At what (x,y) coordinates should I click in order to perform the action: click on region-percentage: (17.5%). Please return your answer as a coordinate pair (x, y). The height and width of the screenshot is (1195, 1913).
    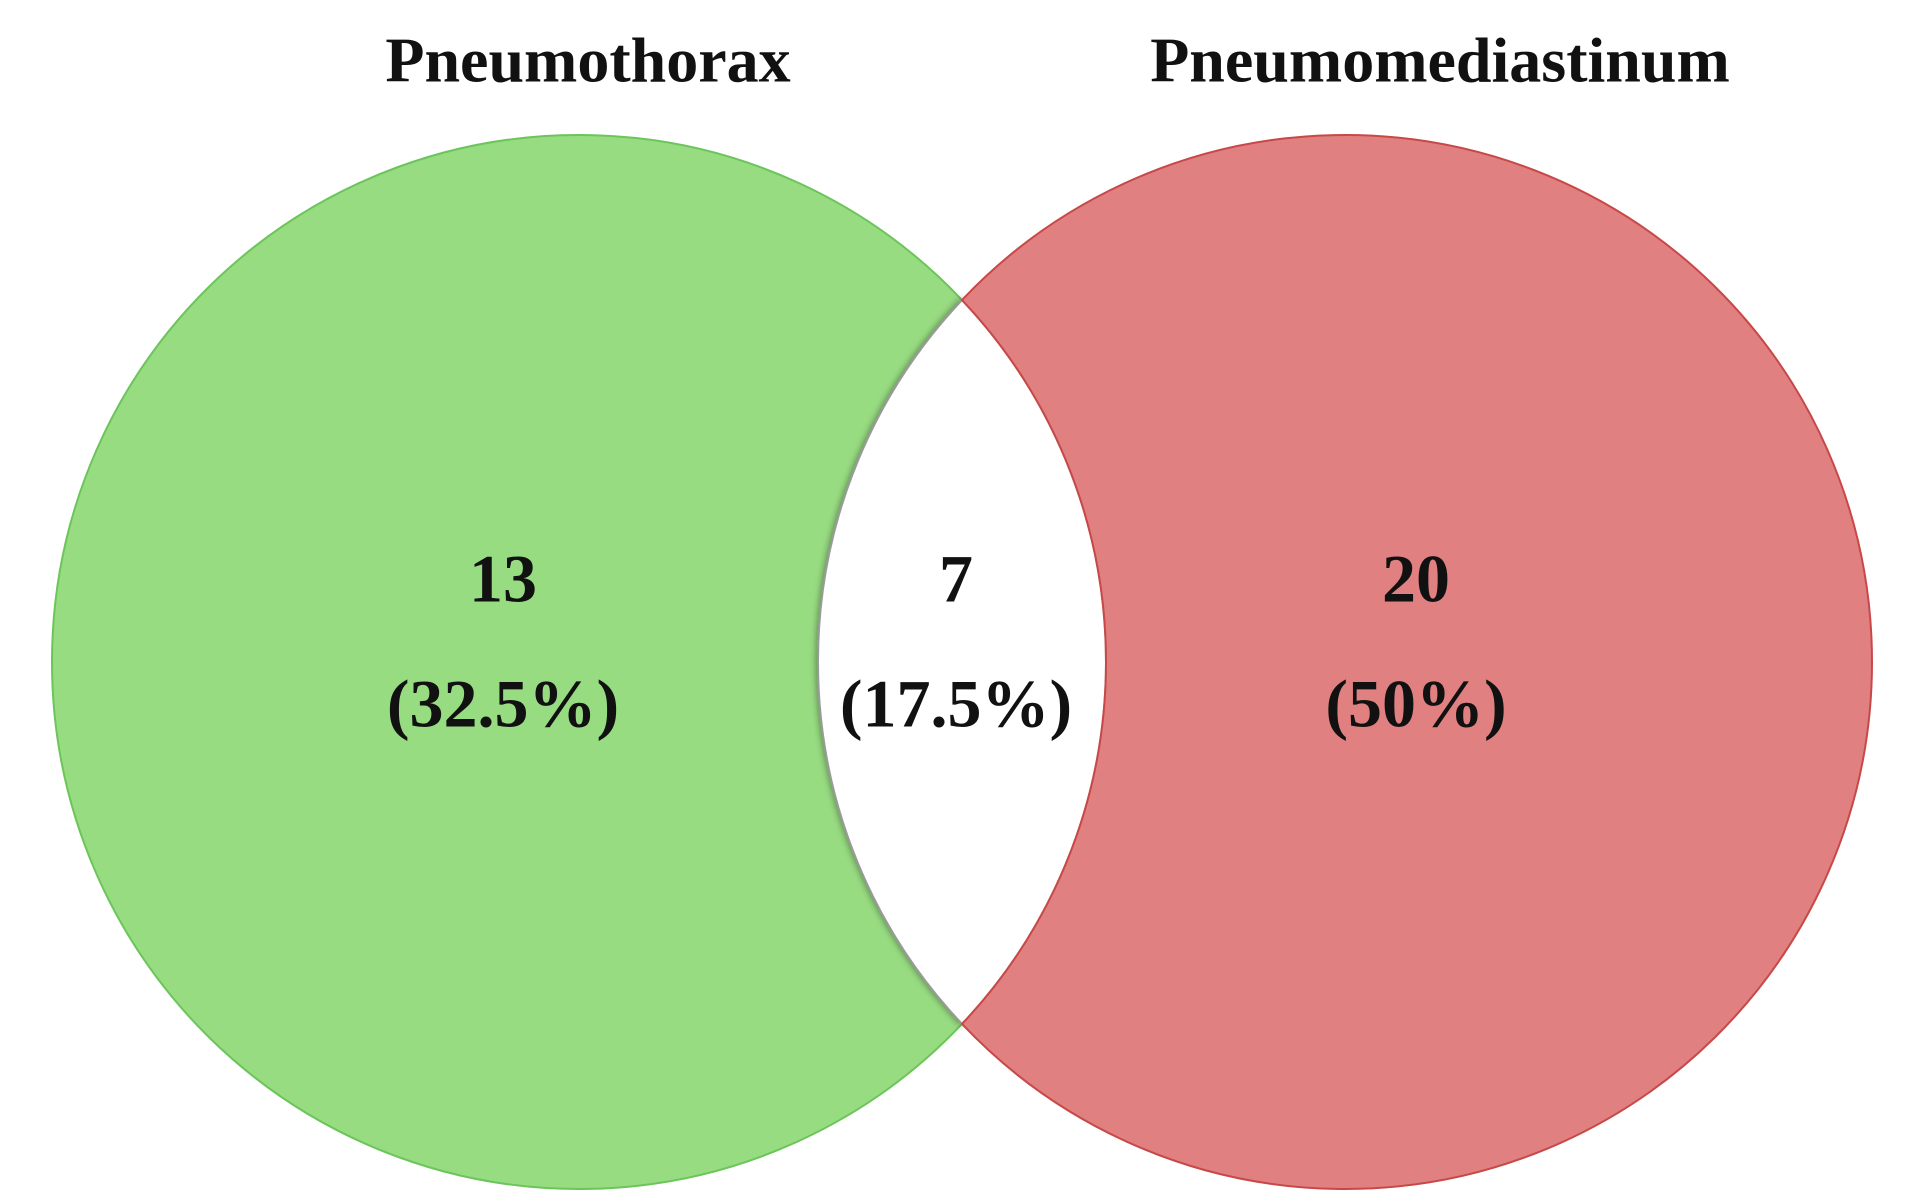
    Looking at the image, I should click on (956, 704).